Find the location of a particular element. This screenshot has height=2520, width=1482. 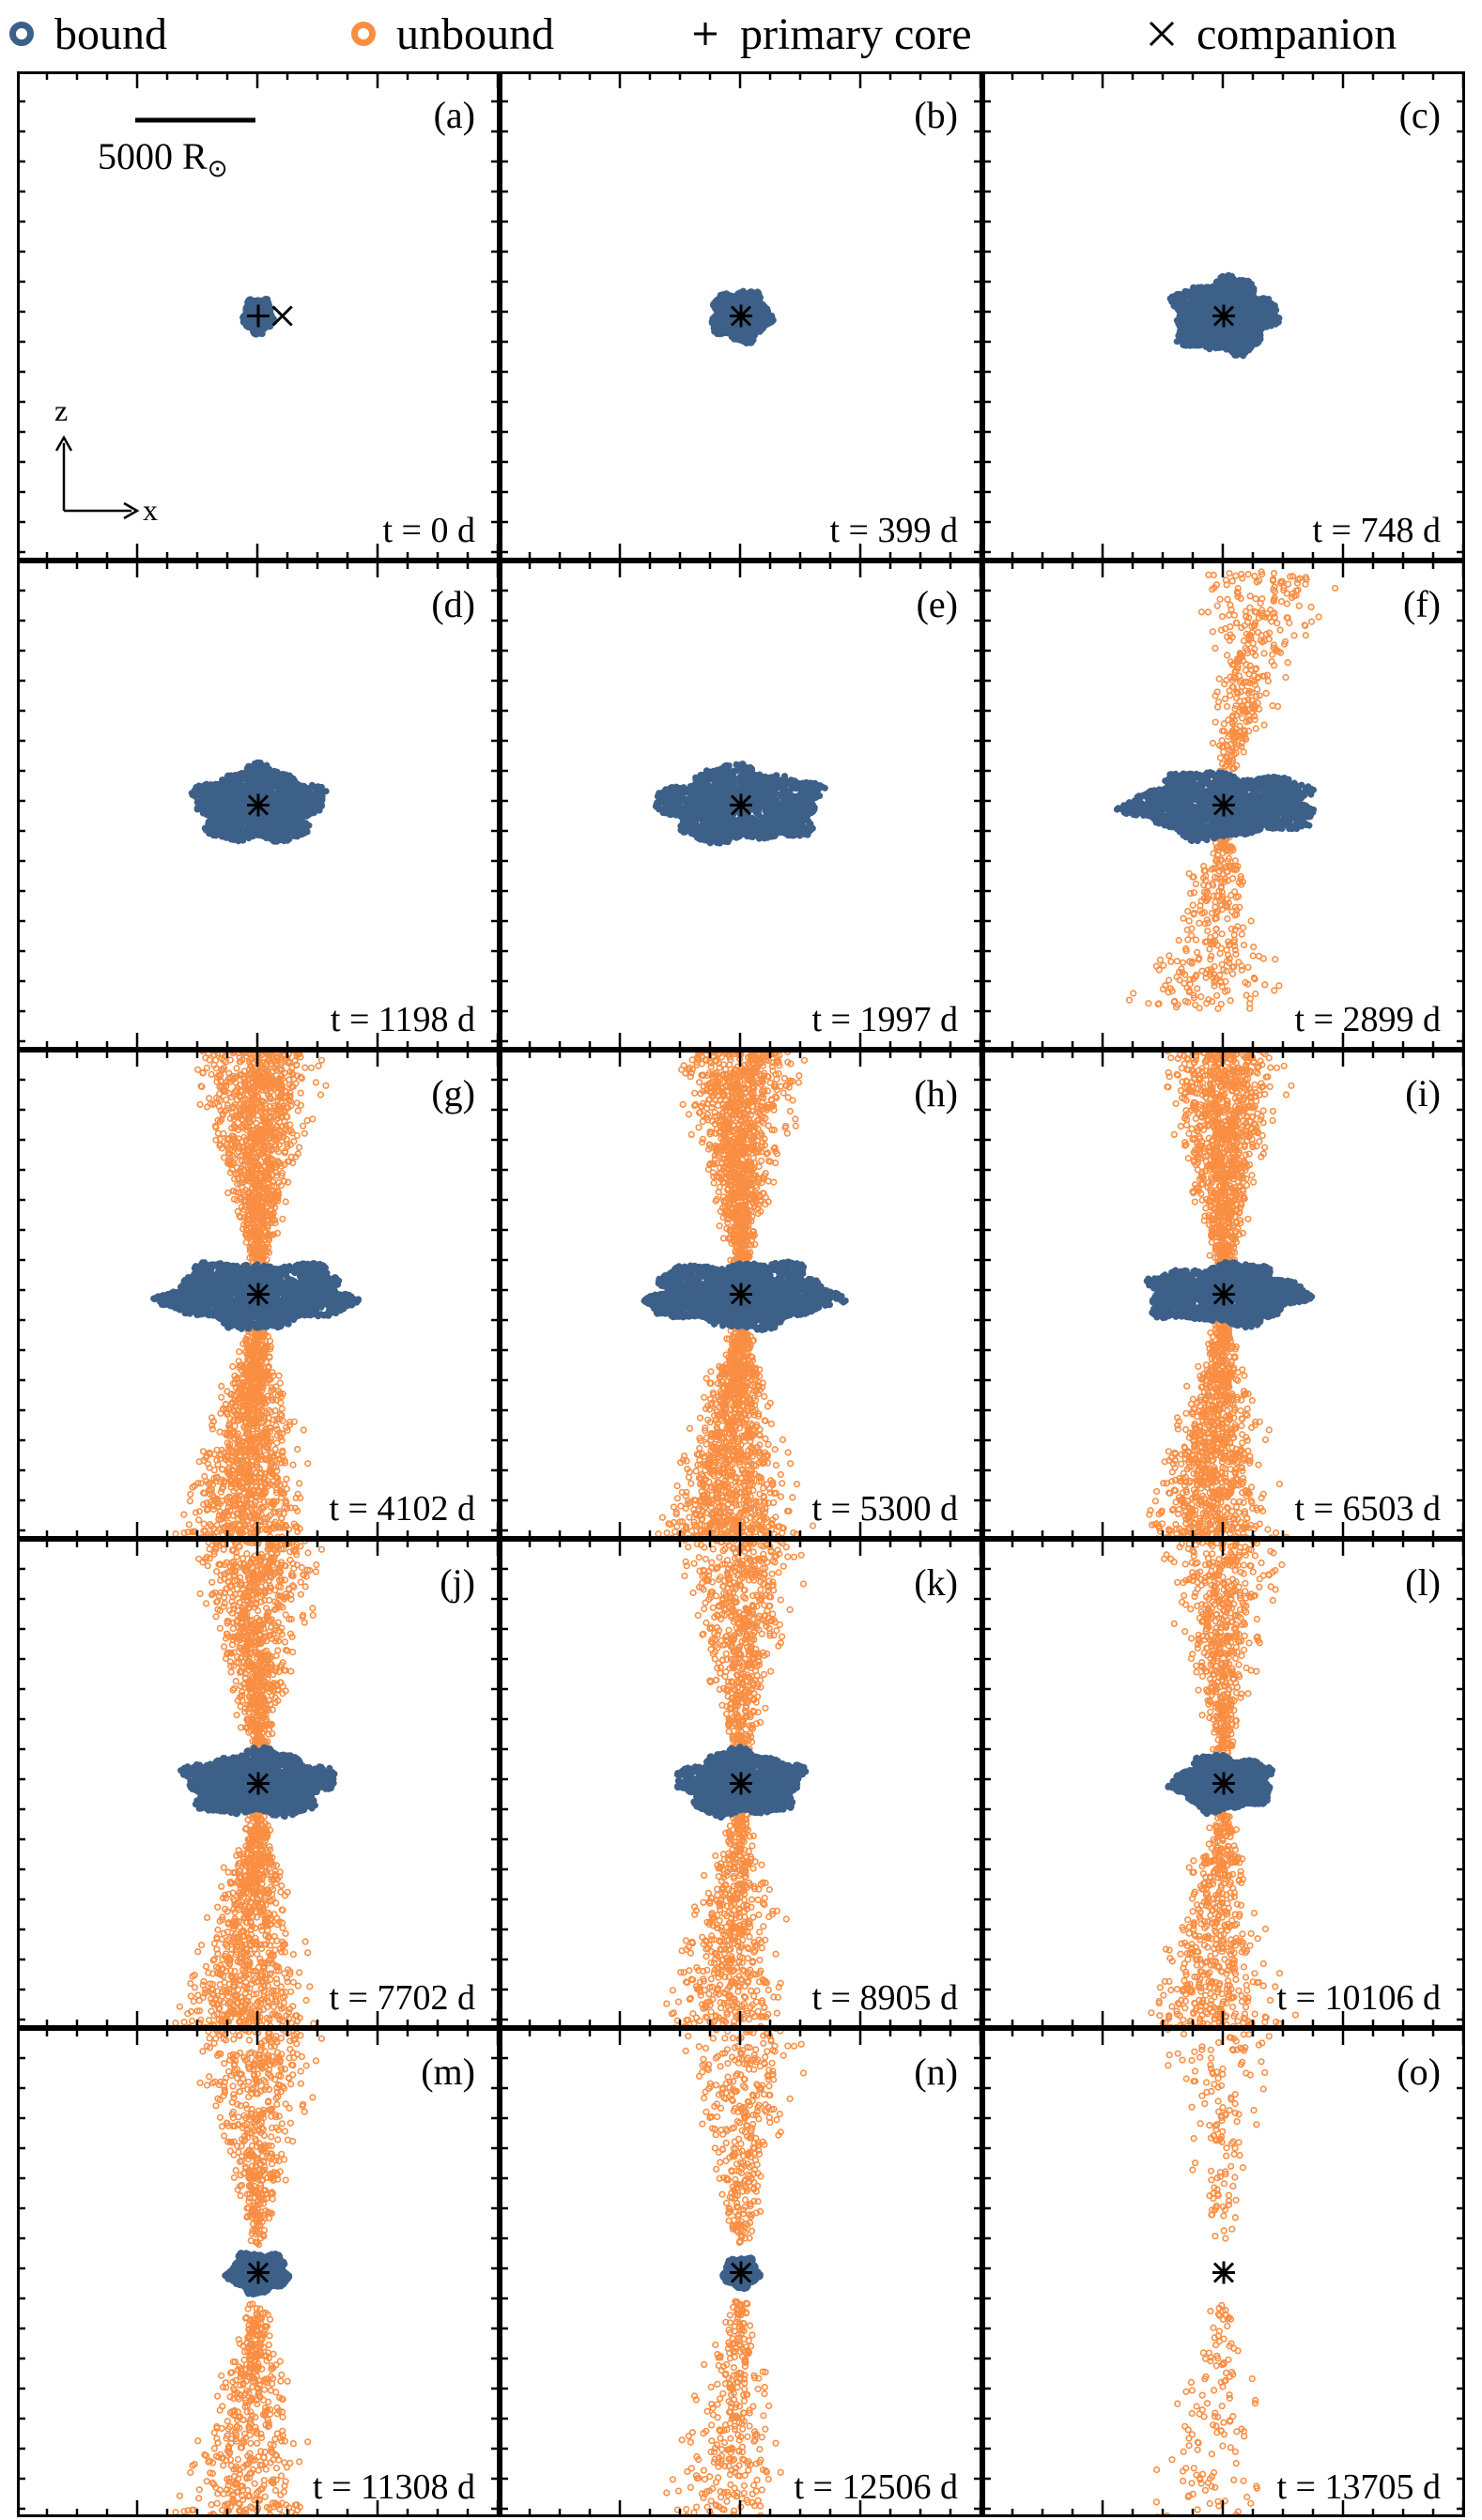

legend-item-unbound: unbound is located at coordinates (452, 34).